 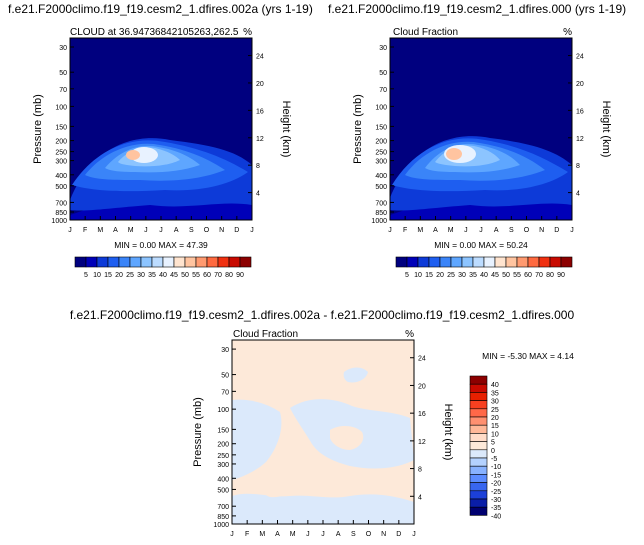 I want to click on x-tick-label: D, so click(x=398, y=534).